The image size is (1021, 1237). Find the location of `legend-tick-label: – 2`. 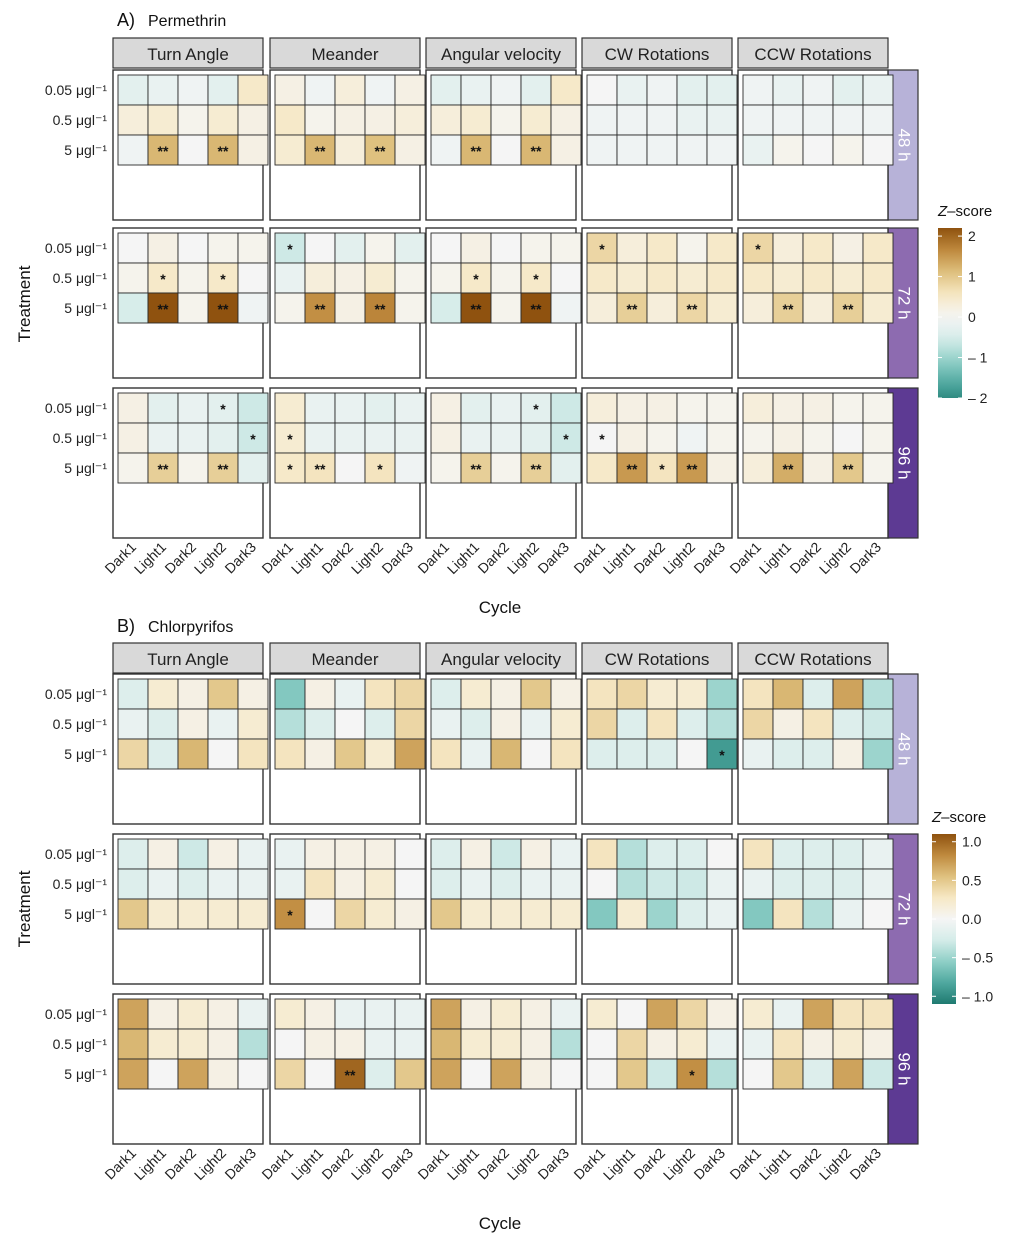

legend-tick-label: – 2 is located at coordinates (978, 398).